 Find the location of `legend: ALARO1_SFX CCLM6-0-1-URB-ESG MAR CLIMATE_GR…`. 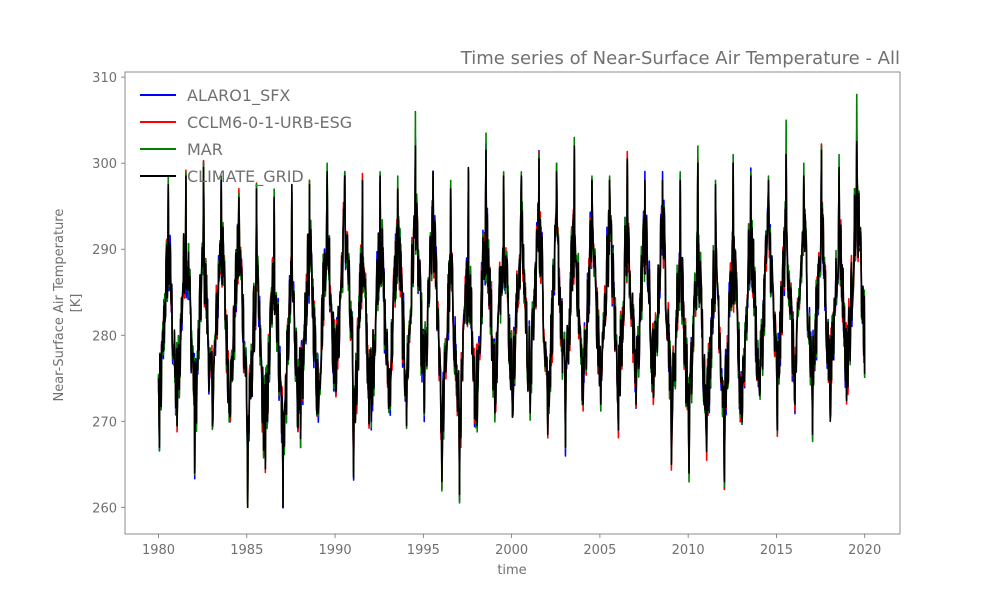

legend: ALARO1_SFX CCLM6-0-1-URB-ESG MAR CLIMATE_GR… is located at coordinates (246, 136).